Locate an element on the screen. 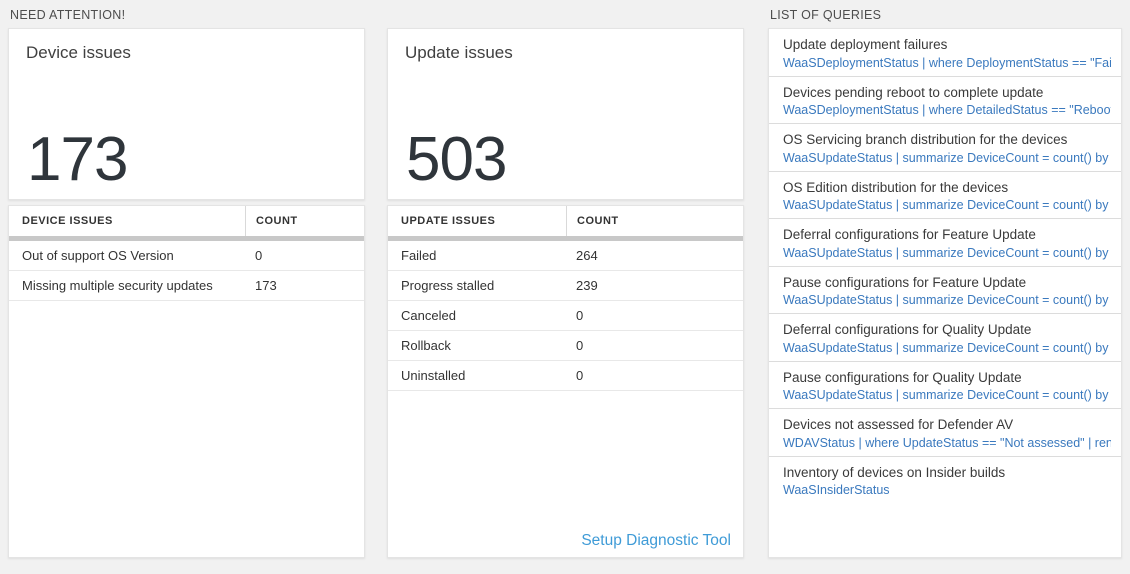 This screenshot has width=1130, height=574. update-issues-title: Update issues is located at coordinates (459, 52).